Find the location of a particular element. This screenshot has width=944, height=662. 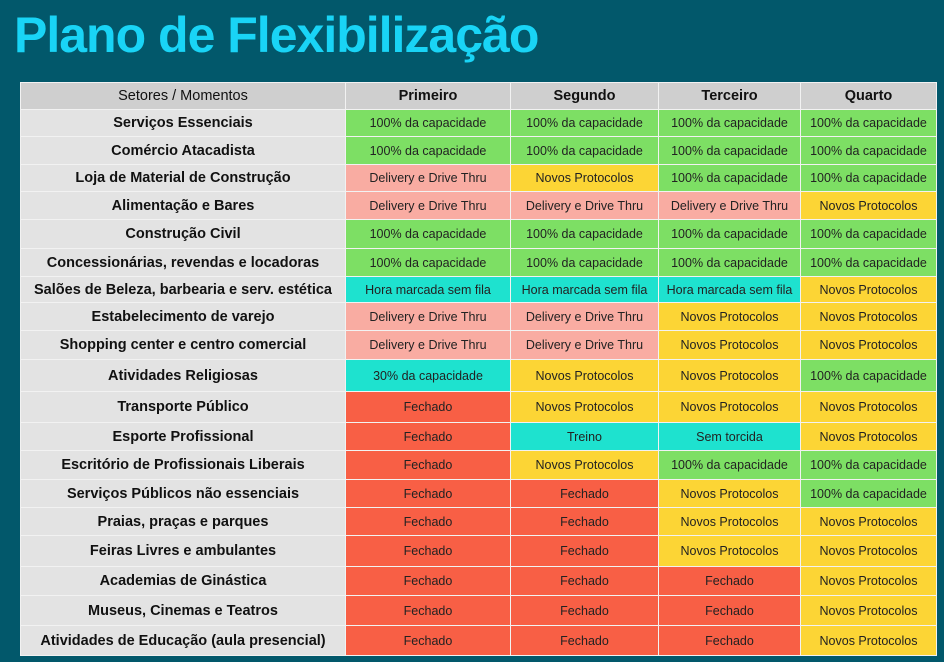

sector-label: Praias, praças e parques is located at coordinates (183, 521).